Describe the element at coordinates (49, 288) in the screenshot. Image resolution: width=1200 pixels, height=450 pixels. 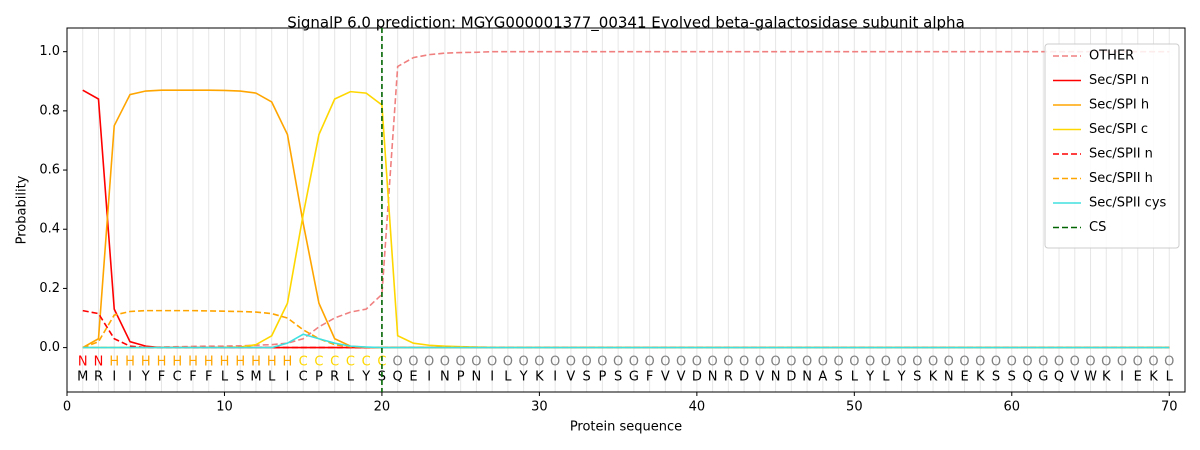
I see `y-tick-label: 0.2` at that location.